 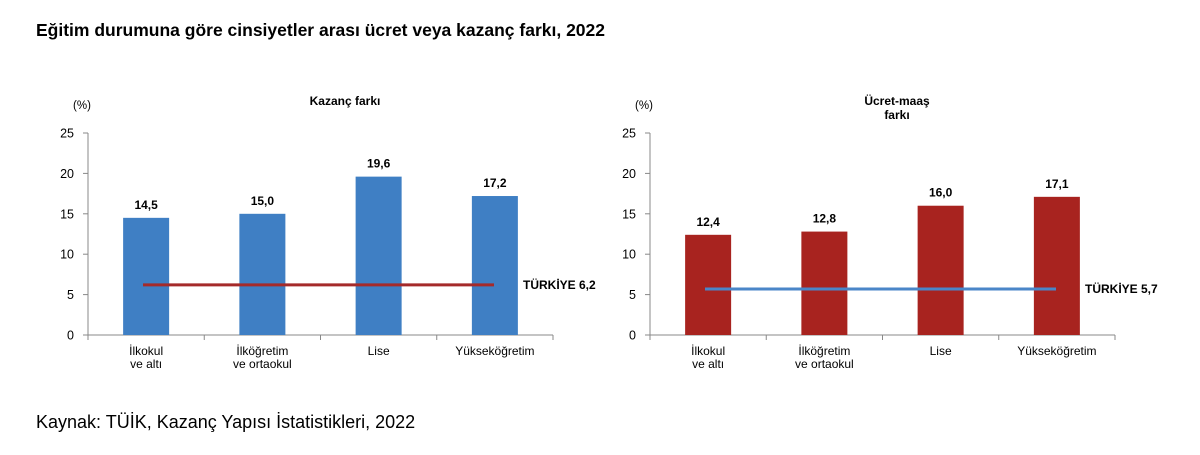 I want to click on chart-title-line: Kazanç farkı, so click(x=345, y=101).